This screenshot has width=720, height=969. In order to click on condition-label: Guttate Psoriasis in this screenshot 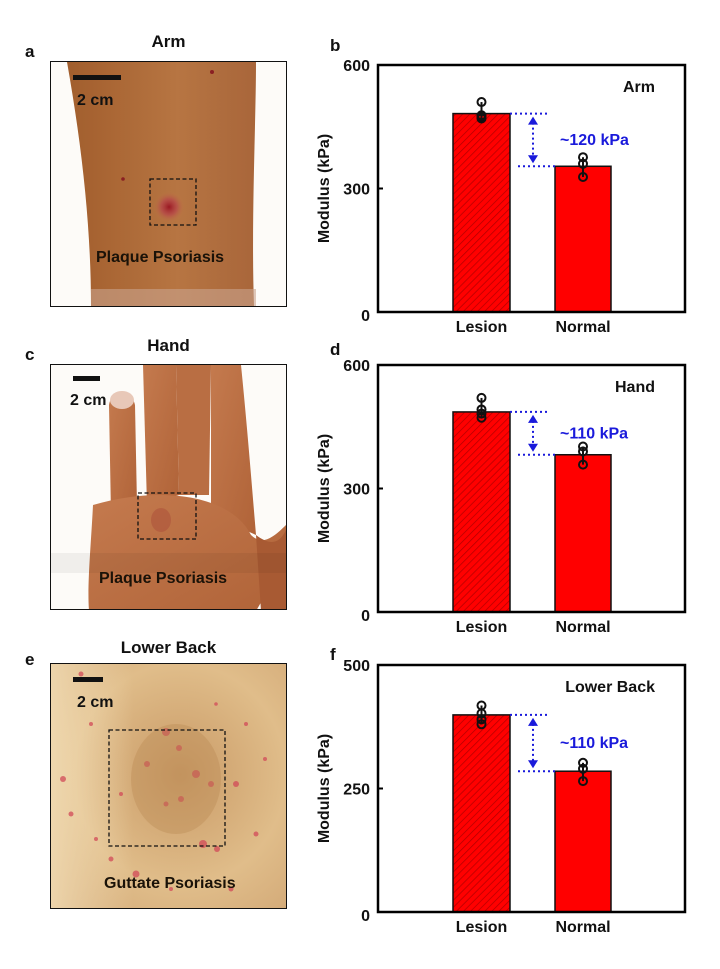, I will do `click(170, 883)`.